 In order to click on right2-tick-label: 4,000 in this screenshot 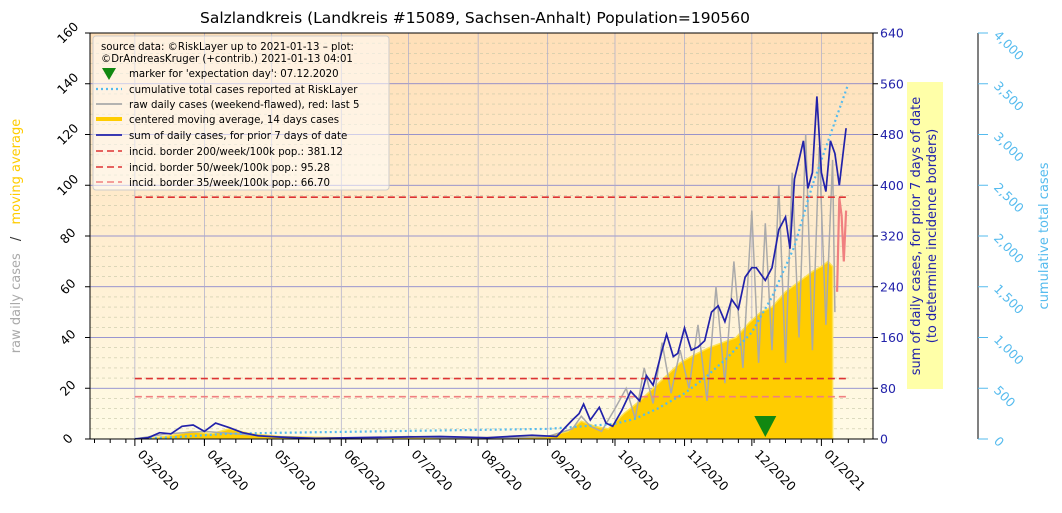, I will do `click(1009, 45)`.